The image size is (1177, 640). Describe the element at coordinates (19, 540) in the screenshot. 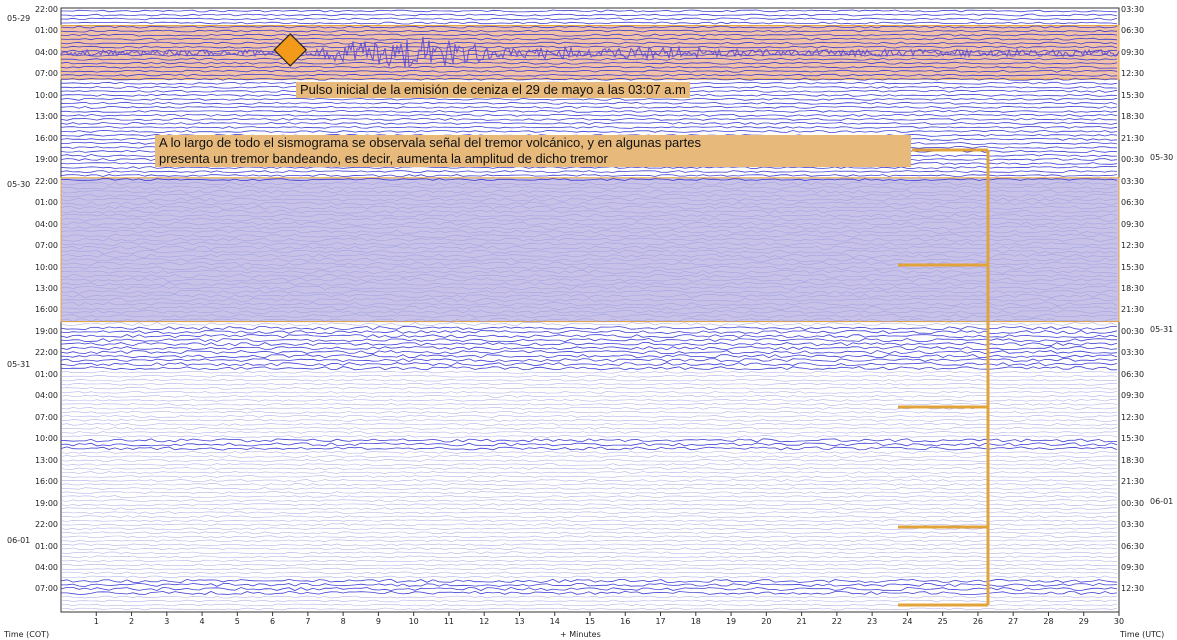

I see `date-label-left: 06-01` at that location.